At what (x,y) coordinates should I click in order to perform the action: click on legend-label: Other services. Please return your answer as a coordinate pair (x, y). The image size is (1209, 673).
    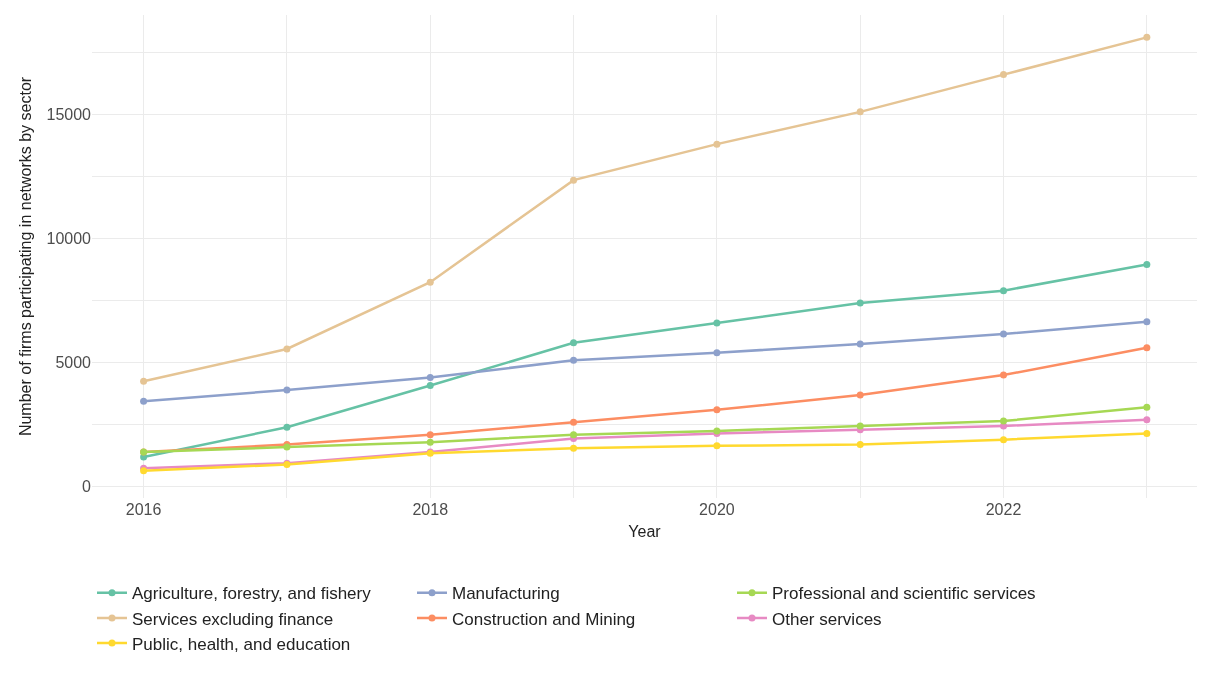
    Looking at the image, I should click on (827, 619).